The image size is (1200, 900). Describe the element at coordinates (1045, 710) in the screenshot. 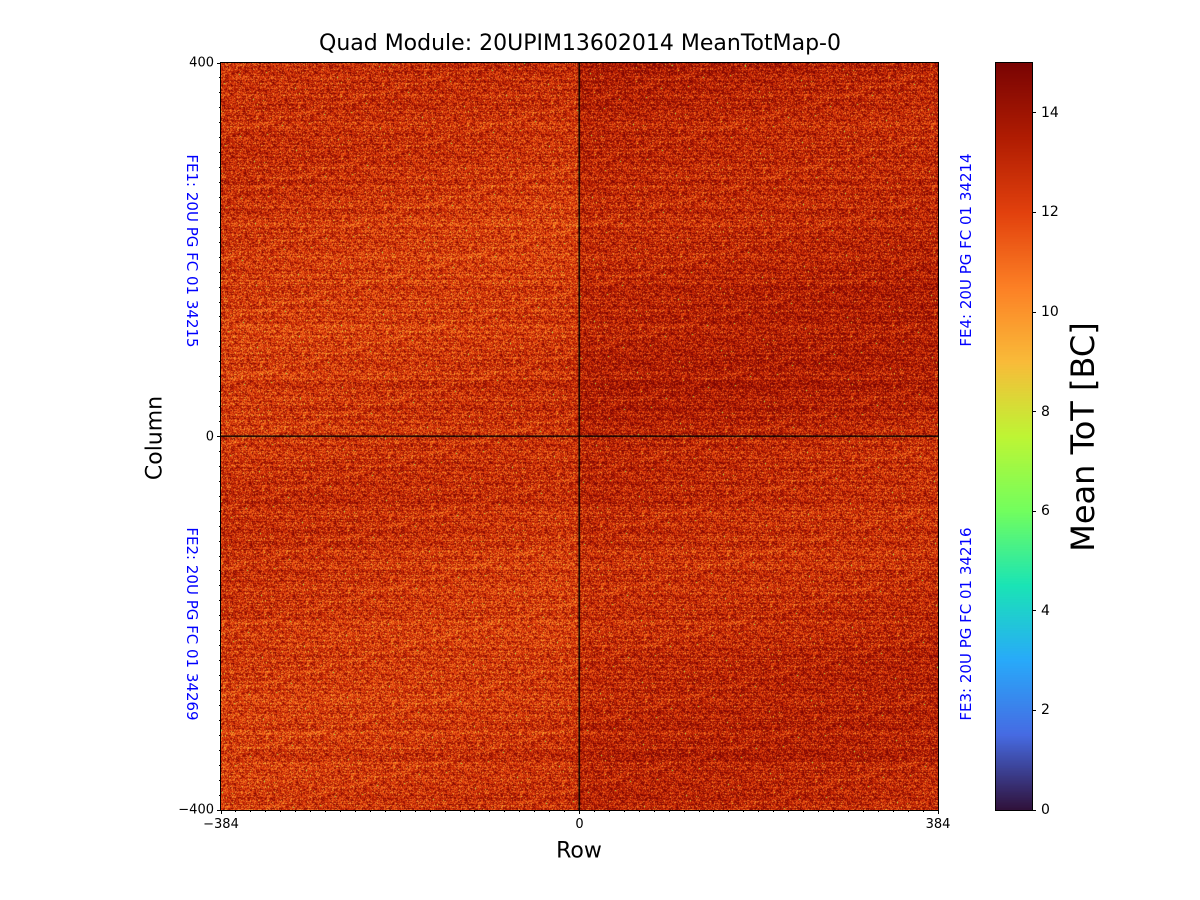

I see `colorbar-tick-label: 2` at that location.